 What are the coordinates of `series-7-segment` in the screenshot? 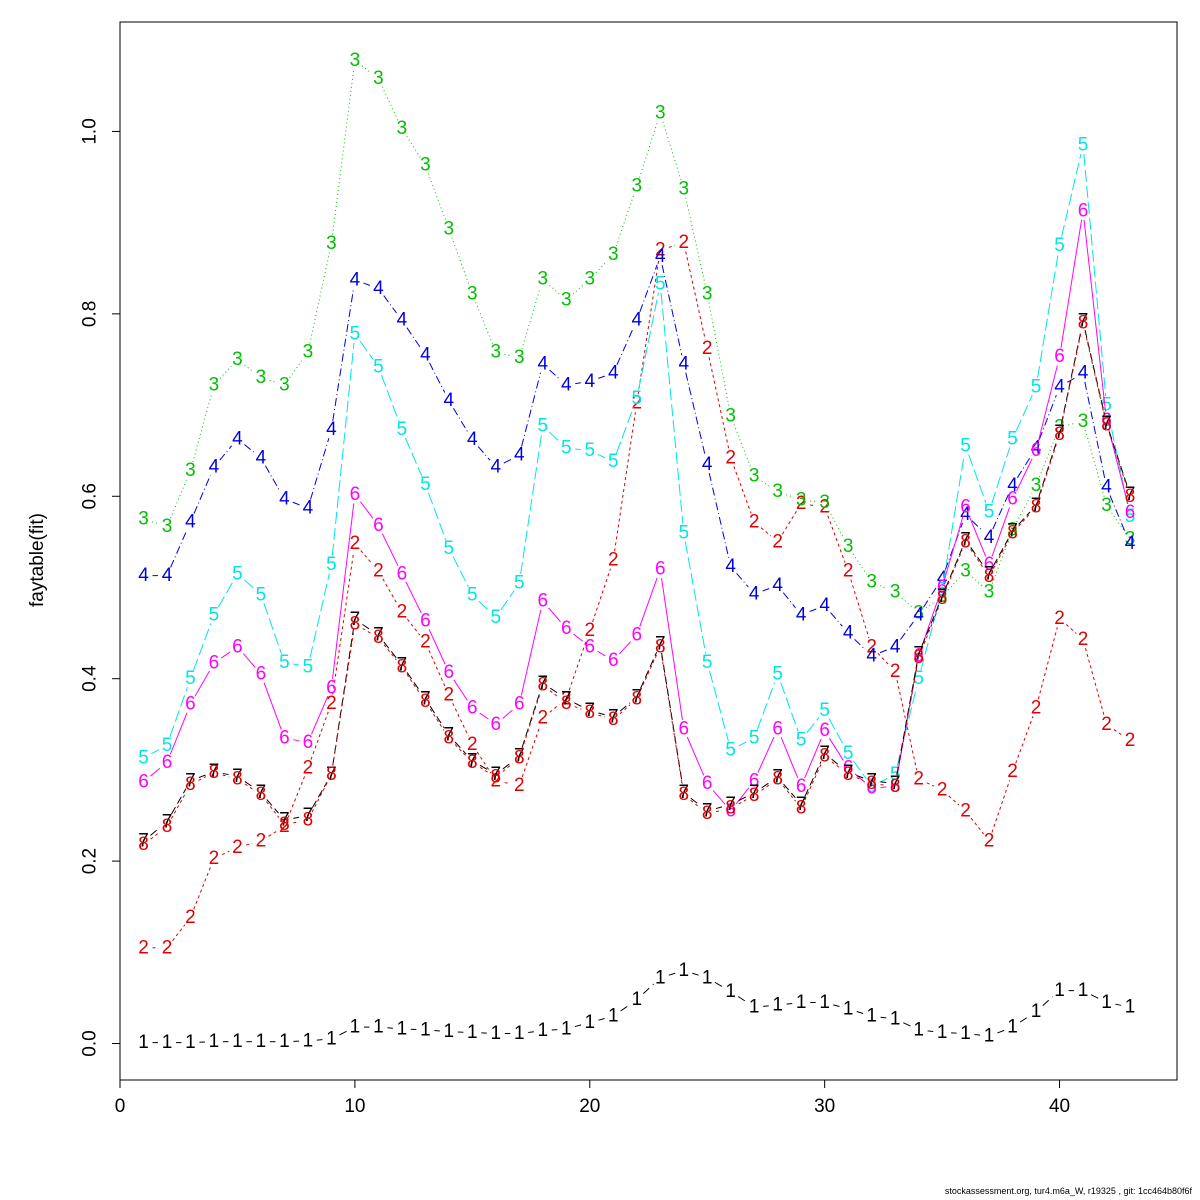 It's located at (766, 785).